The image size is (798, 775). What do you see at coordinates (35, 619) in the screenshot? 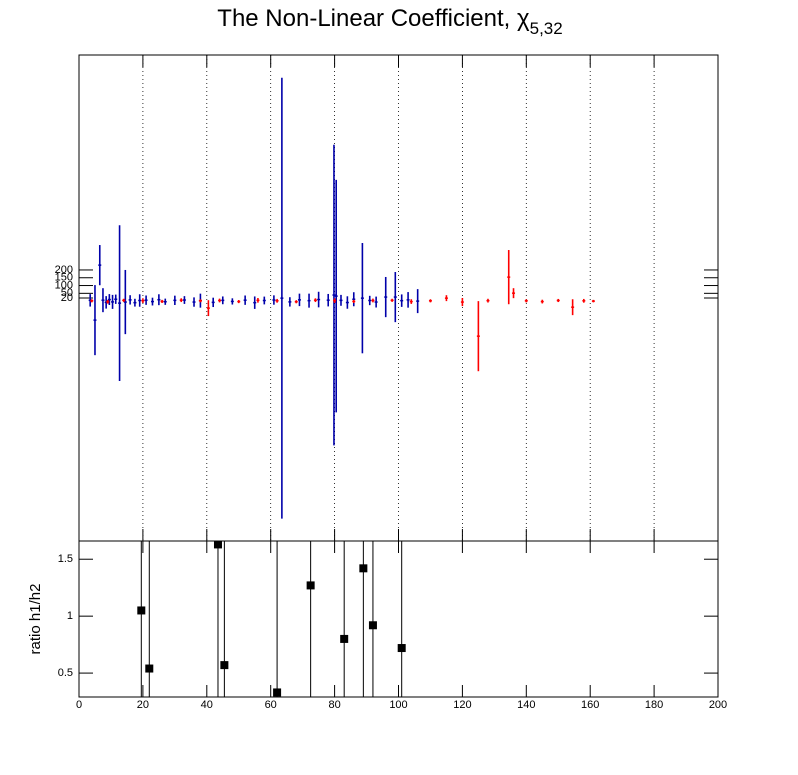
I see `y-axis-label: ratio h1/h2` at bounding box center [35, 619].